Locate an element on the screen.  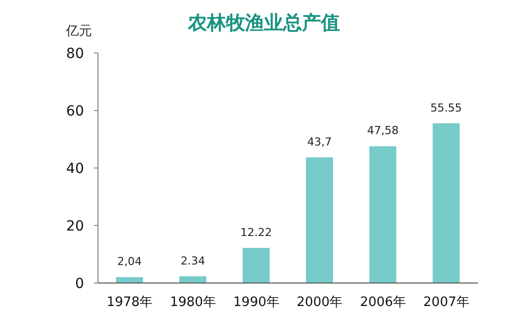
y-tick-label: 60 is located at coordinates (75, 111).